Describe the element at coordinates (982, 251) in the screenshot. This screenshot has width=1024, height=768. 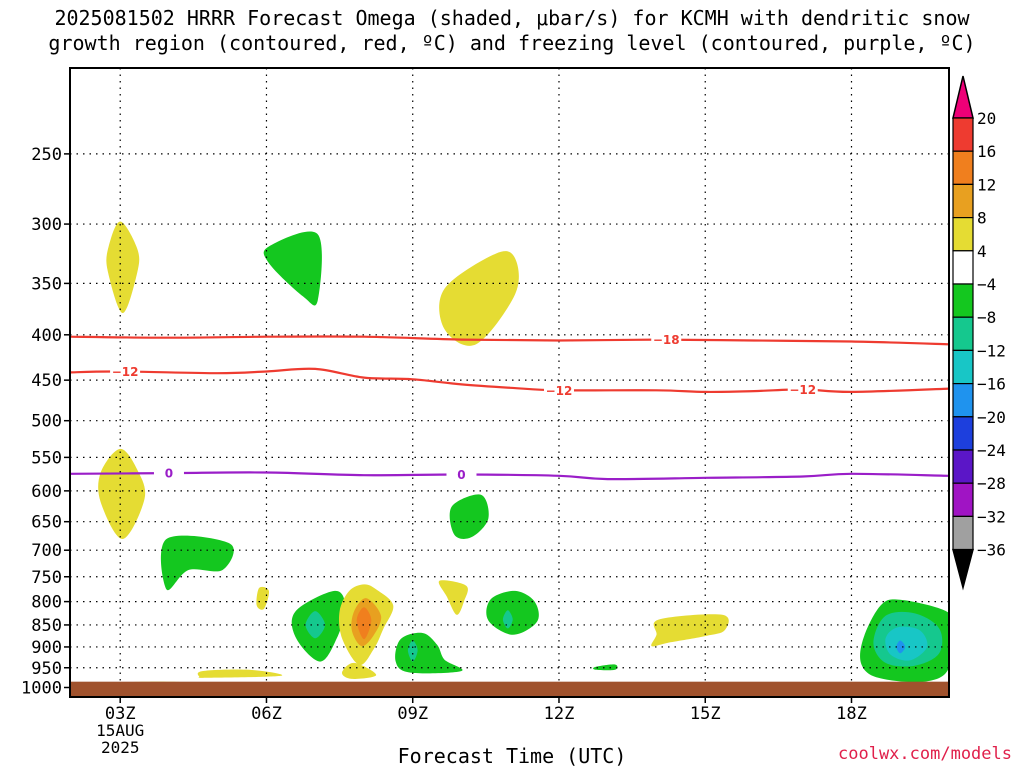
I see `colorbar-label: 4` at that location.